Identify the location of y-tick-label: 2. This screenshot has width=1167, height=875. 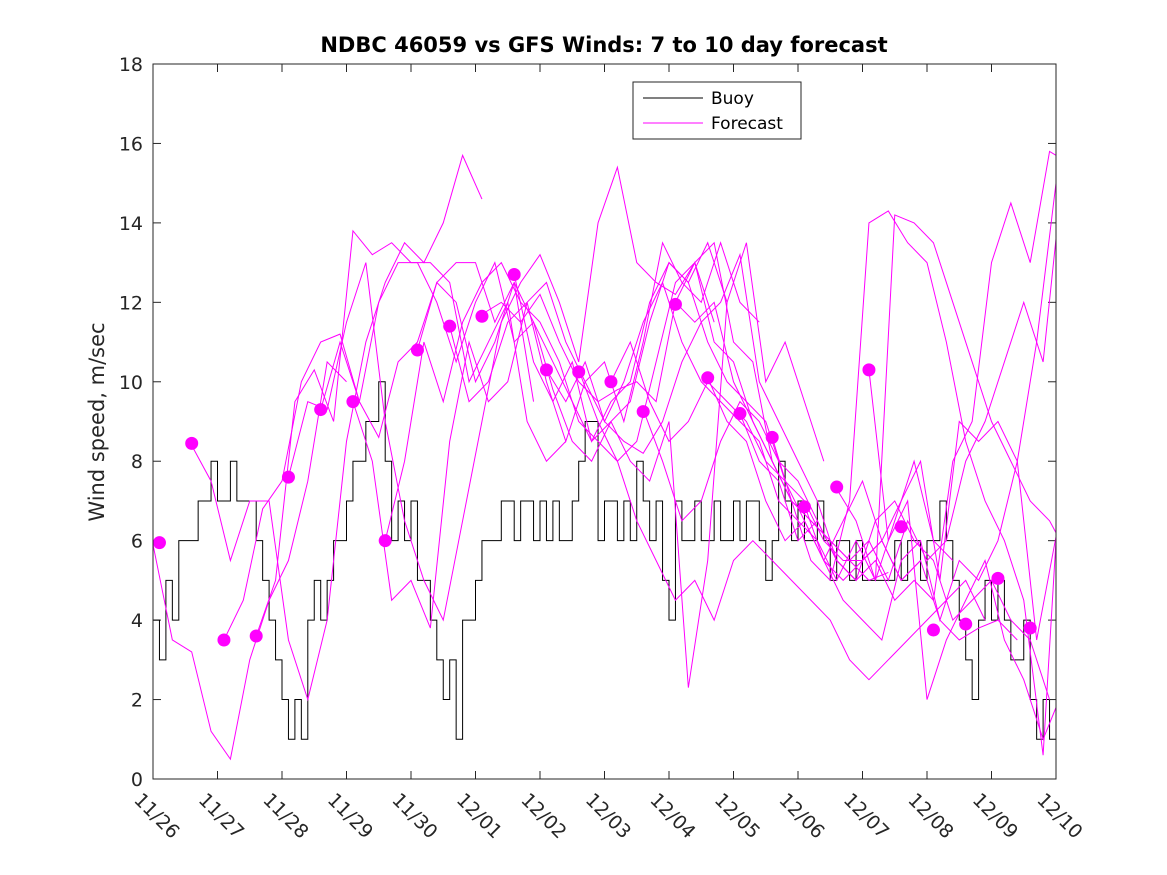
(137, 701).